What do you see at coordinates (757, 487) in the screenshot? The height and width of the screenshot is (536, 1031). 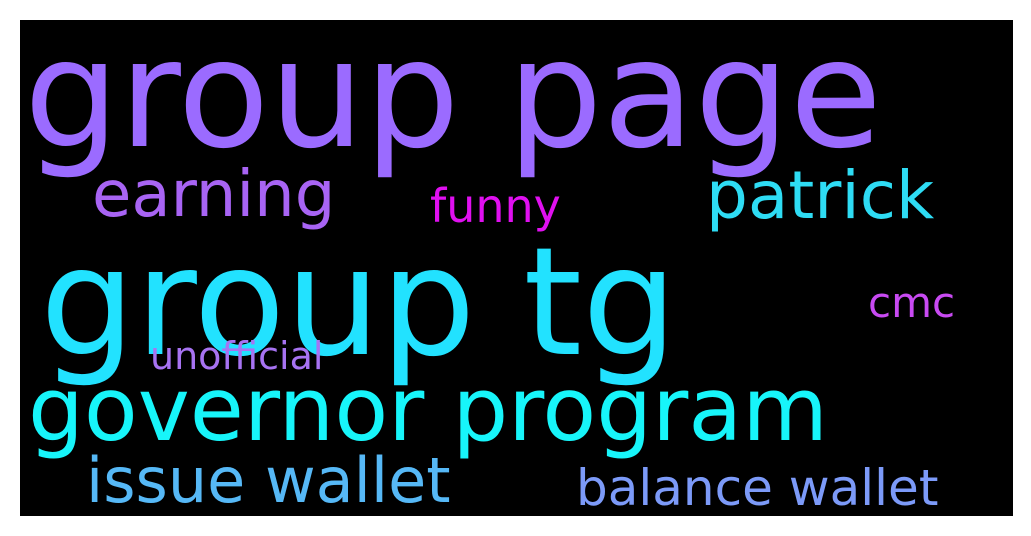 I see `word-balance-wallet: balance wallet` at bounding box center [757, 487].